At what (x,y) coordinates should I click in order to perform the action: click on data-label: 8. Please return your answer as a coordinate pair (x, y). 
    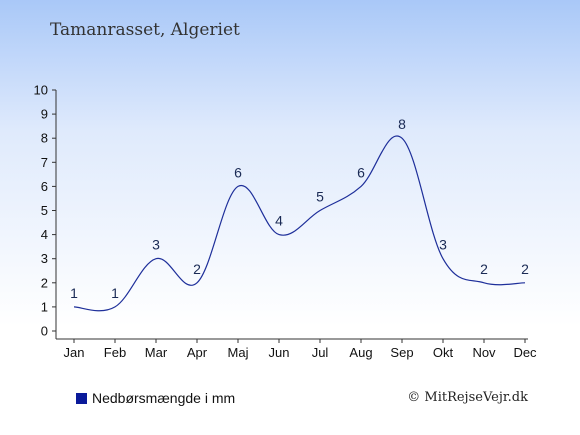
    Looking at the image, I should click on (402, 124).